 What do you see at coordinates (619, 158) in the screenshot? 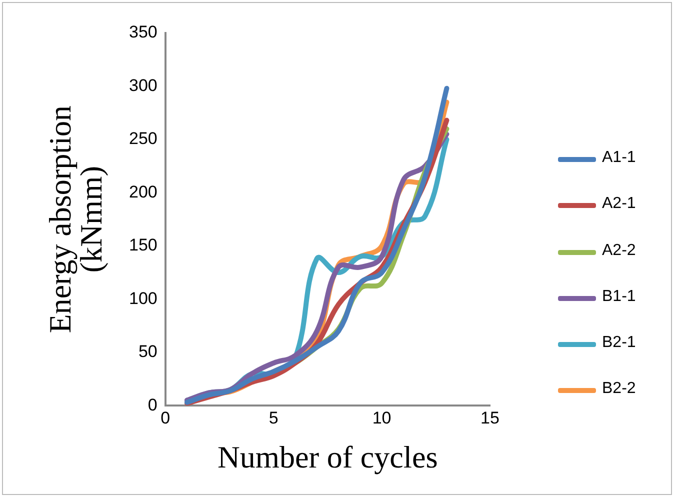
I see `legend-label: A1-1` at bounding box center [619, 158].